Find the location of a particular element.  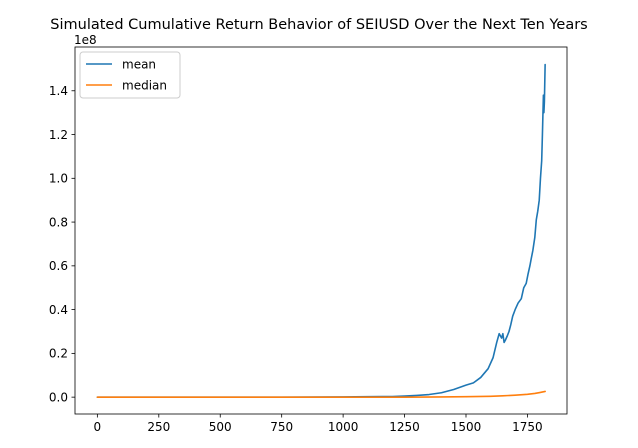

x-tick-label: 1250 is located at coordinates (404, 427).